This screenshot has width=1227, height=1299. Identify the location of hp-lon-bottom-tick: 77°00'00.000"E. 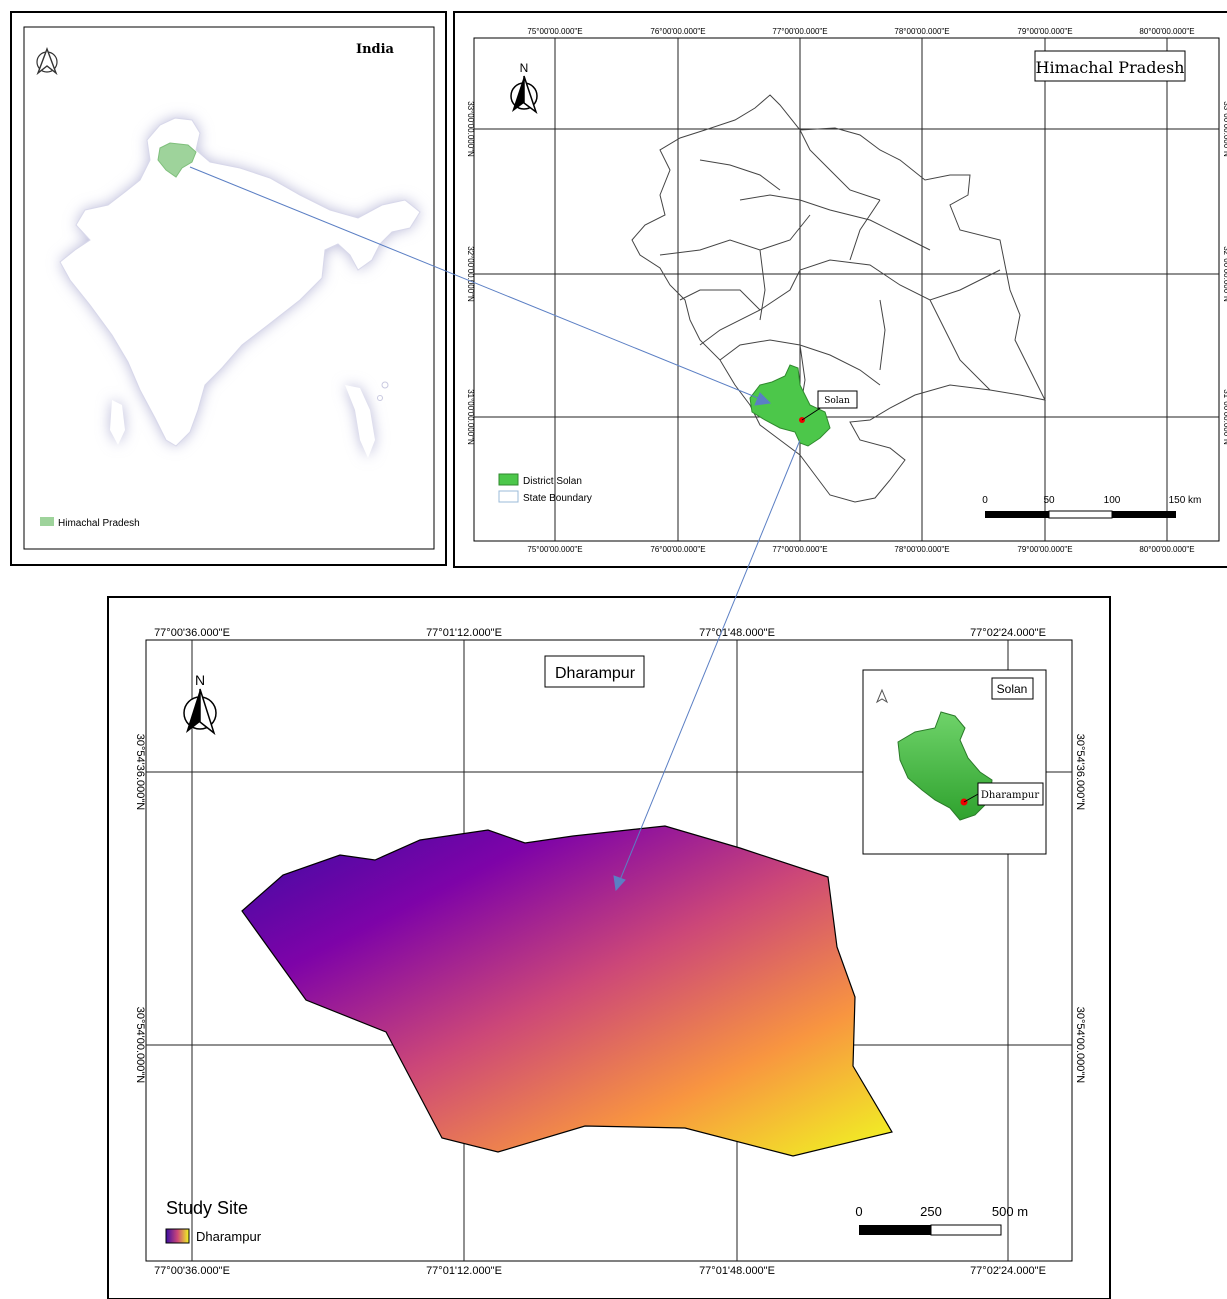
(799, 549).